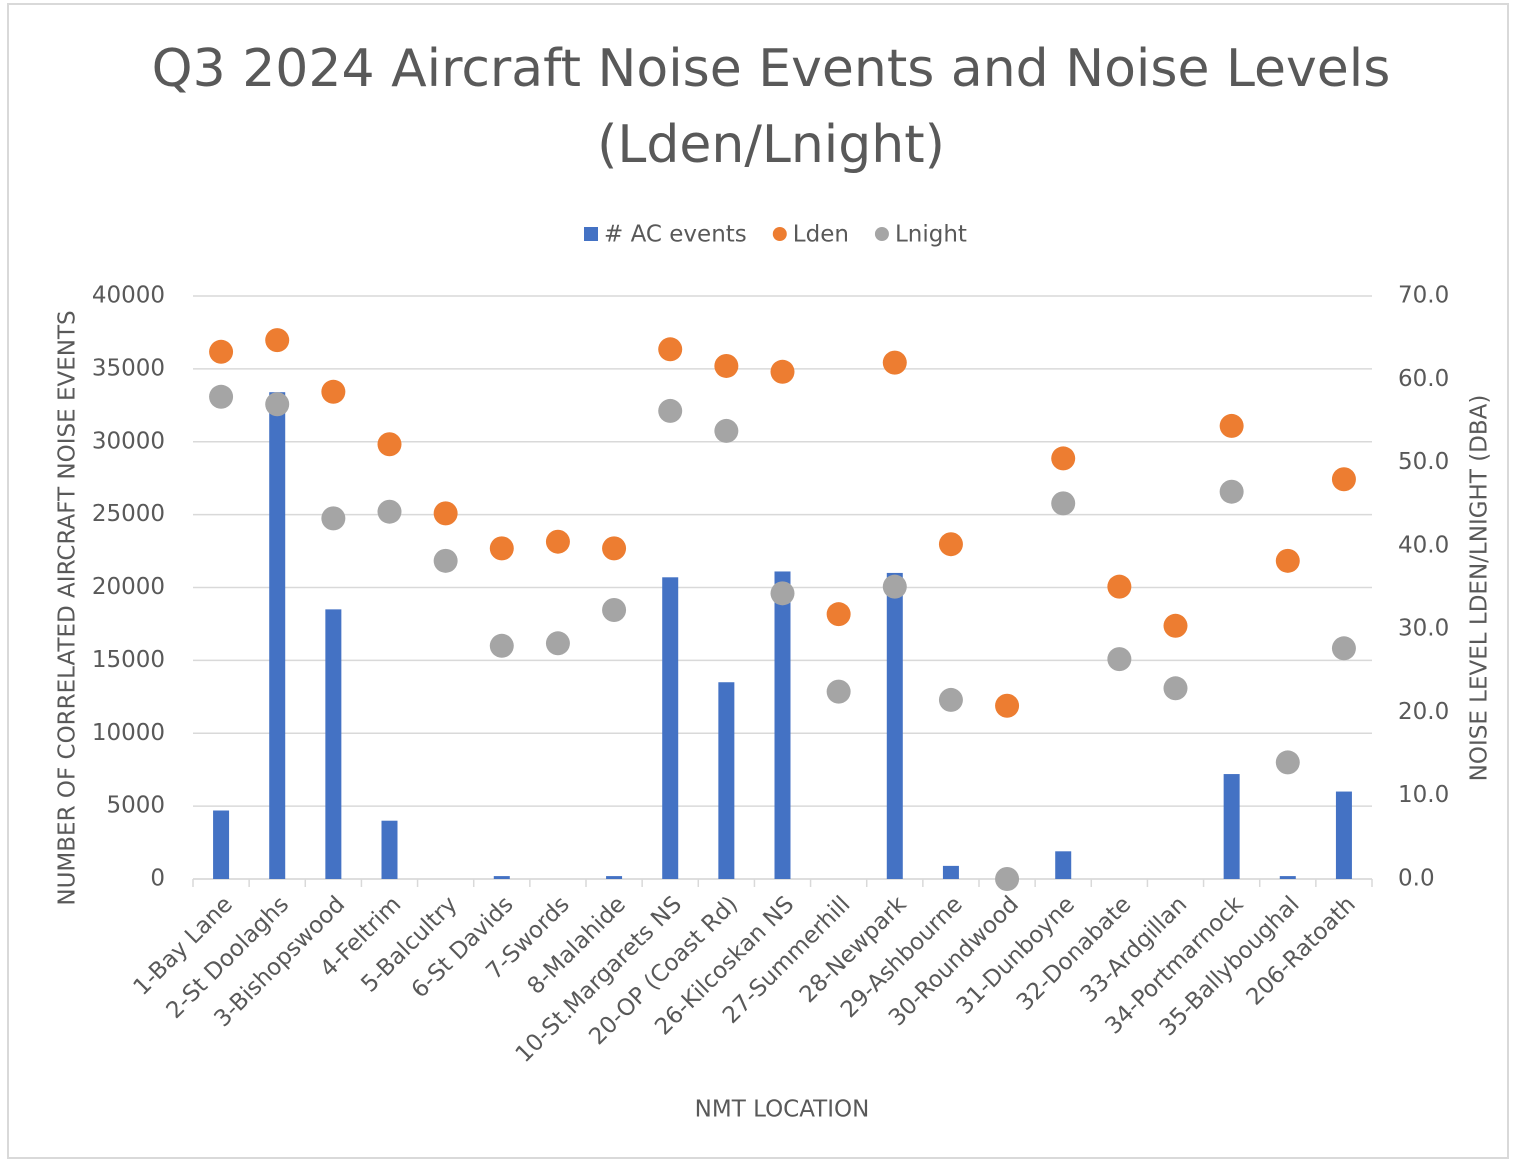 This screenshot has width=1514, height=1162. I want to click on legend-label: Lden, so click(821, 235).